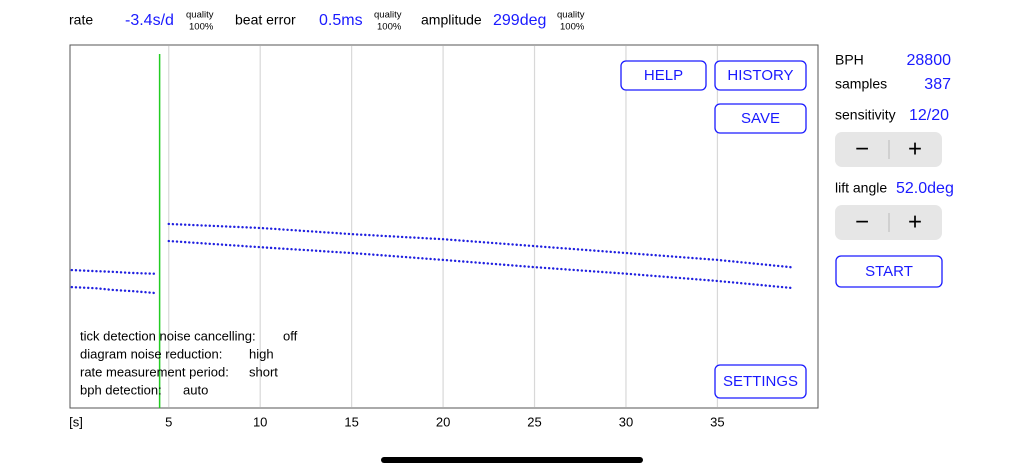 The image size is (1024, 473). I want to click on button-label: SAVE, so click(760, 118).